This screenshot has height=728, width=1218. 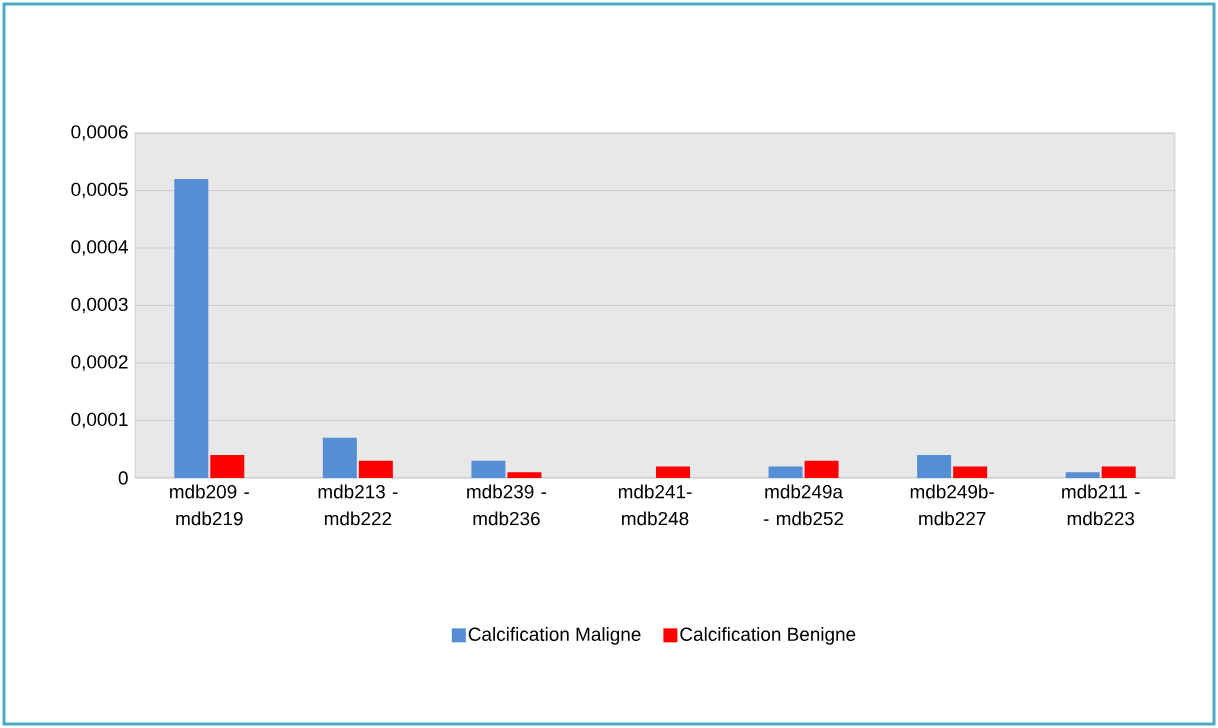 What do you see at coordinates (507, 505) in the screenshot?
I see `x-tick-label: mdb239 - mdb236` at bounding box center [507, 505].